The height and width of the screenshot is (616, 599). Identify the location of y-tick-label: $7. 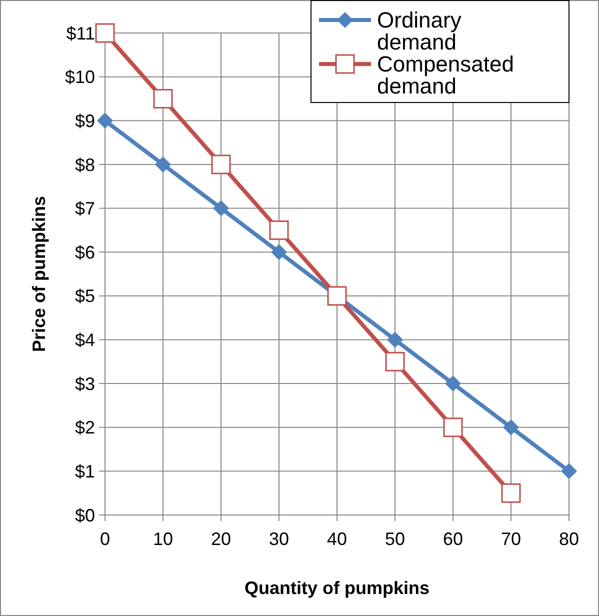
(84, 208).